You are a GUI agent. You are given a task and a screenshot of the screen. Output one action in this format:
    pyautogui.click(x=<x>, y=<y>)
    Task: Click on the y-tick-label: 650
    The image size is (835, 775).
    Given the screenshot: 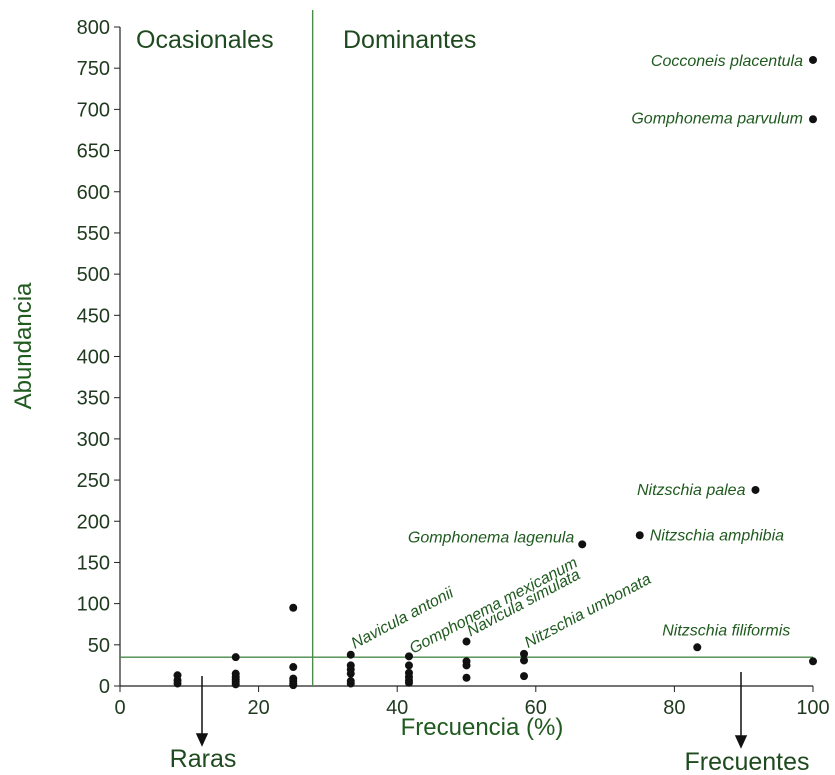 What is the action you would take?
    pyautogui.click(x=93, y=152)
    